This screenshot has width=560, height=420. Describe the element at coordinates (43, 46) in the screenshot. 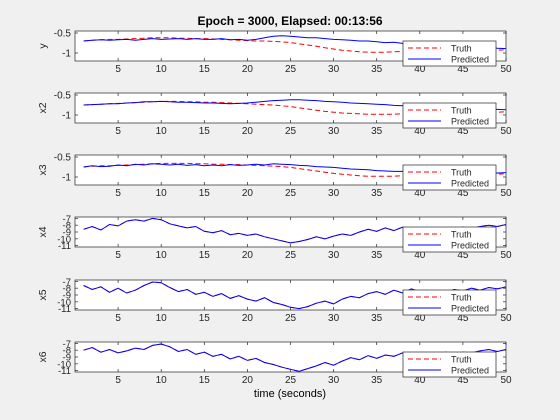

I see `y-axis-label: y` at that location.